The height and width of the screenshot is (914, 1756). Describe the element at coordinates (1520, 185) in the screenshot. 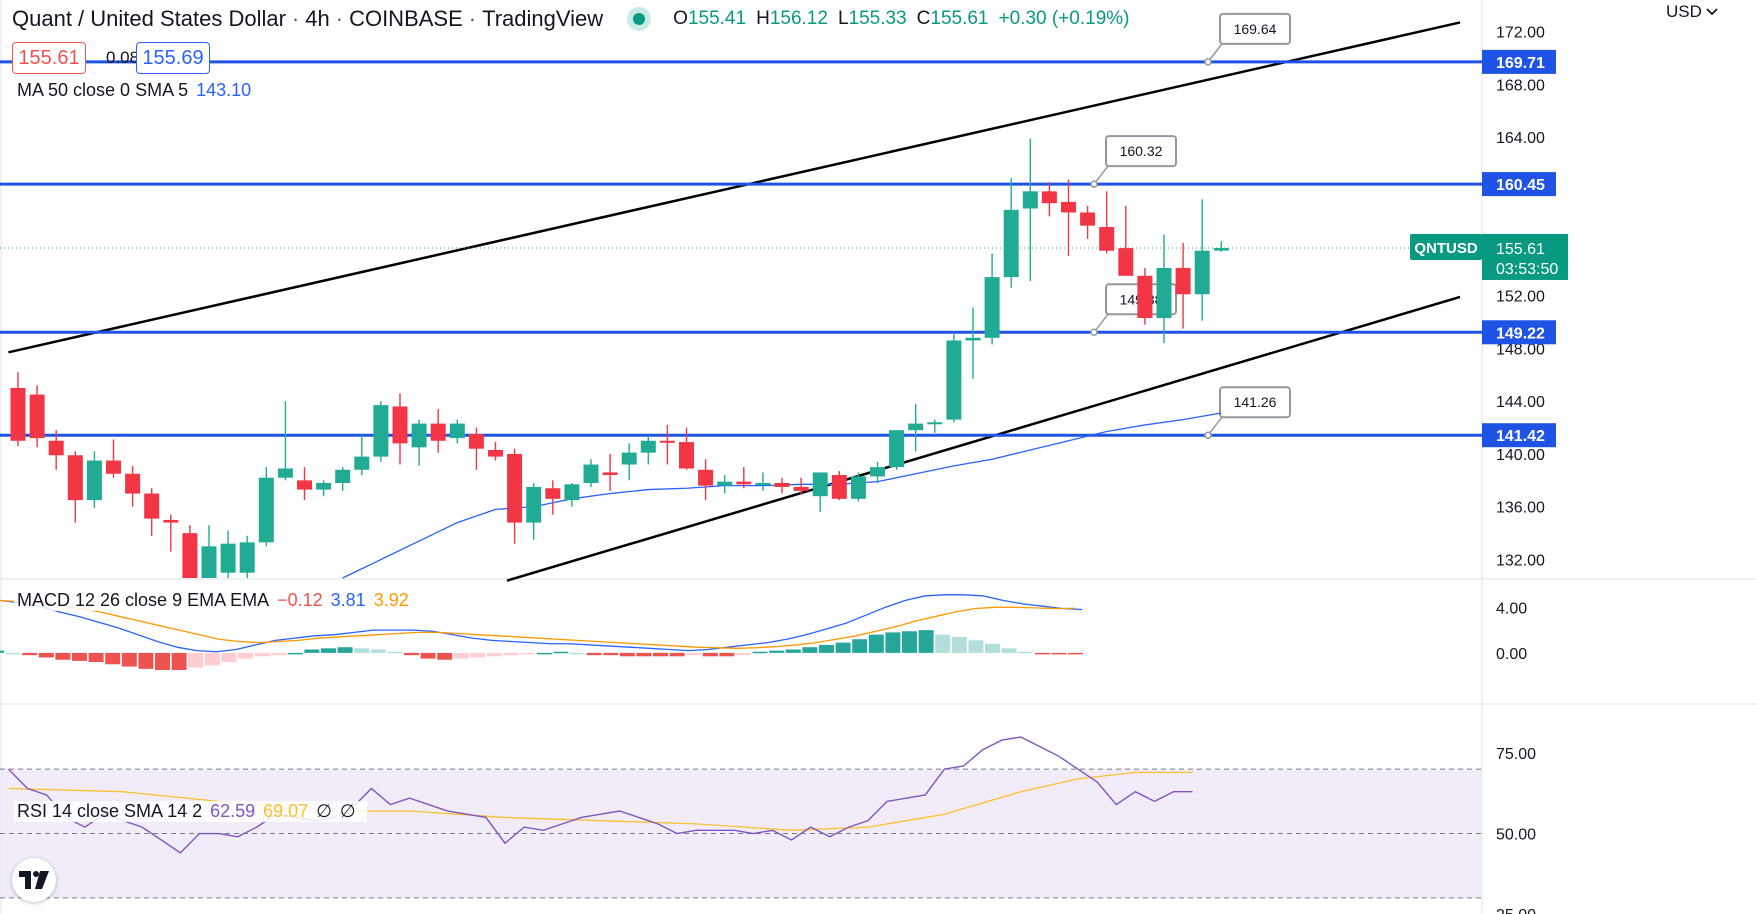

I see `level-price-label: 160.45` at that location.